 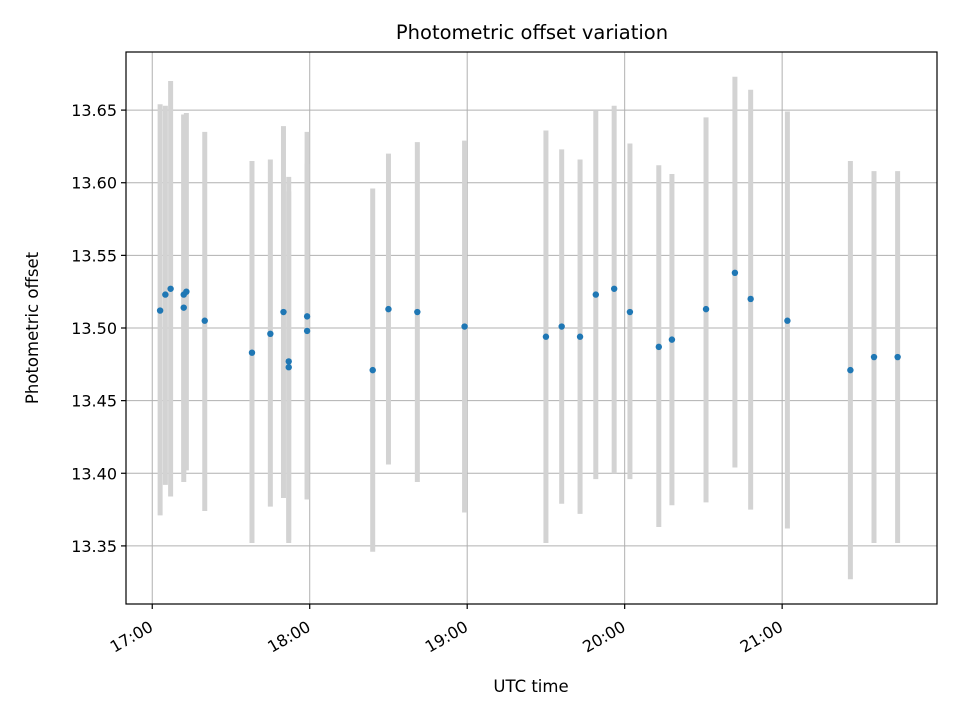 What do you see at coordinates (528, 321) in the screenshot?
I see `data-points` at bounding box center [528, 321].